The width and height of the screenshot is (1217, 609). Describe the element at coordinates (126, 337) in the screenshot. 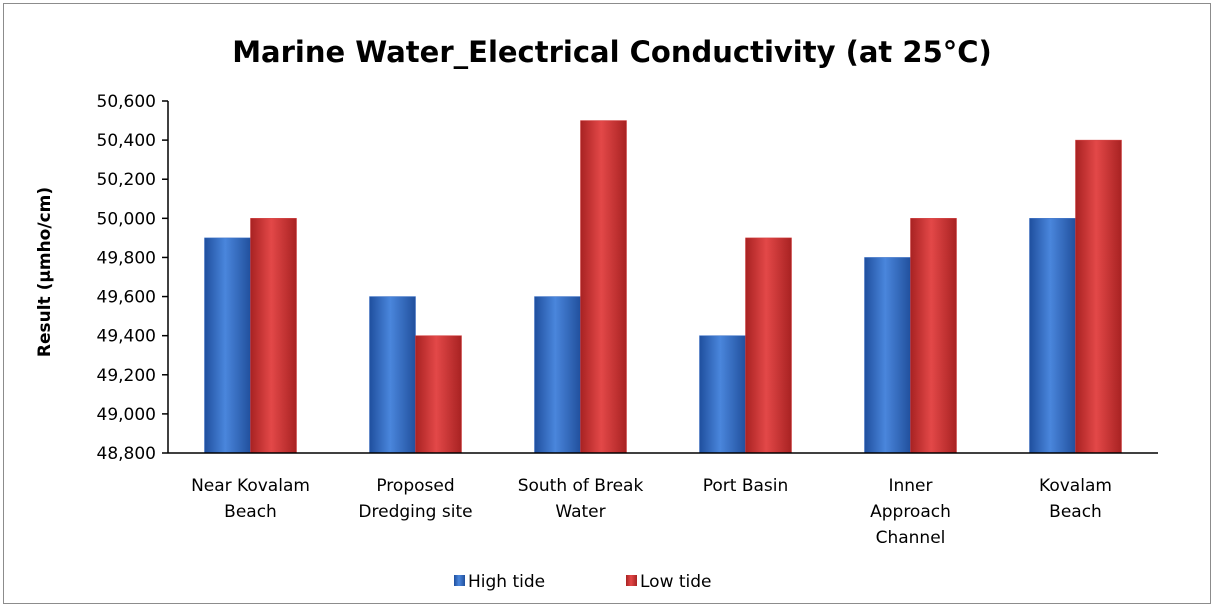

I see `y-tick-label: 49,400` at that location.